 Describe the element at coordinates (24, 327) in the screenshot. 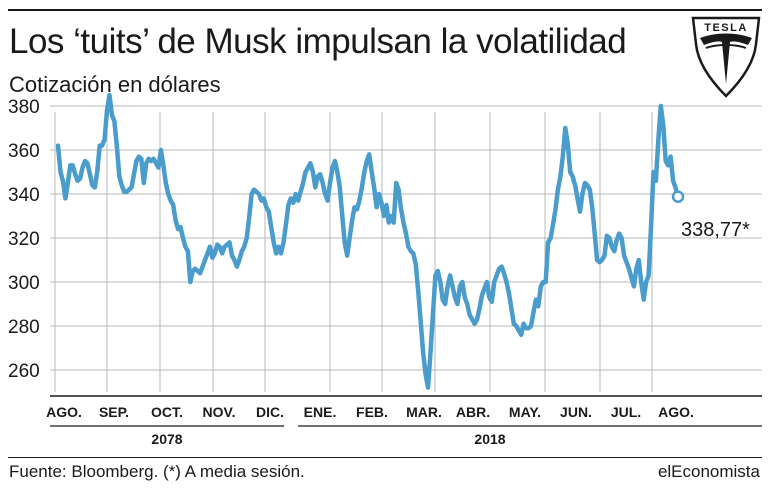

I see `y-tick-label: 280` at that location.